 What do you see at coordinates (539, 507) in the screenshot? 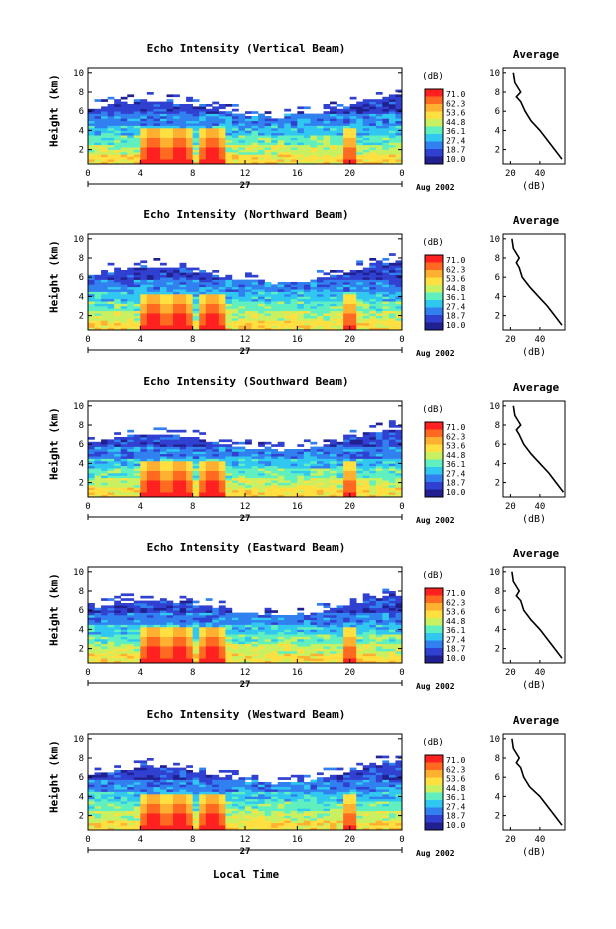
I see `avg-x-tick-label: 40` at bounding box center [539, 507].